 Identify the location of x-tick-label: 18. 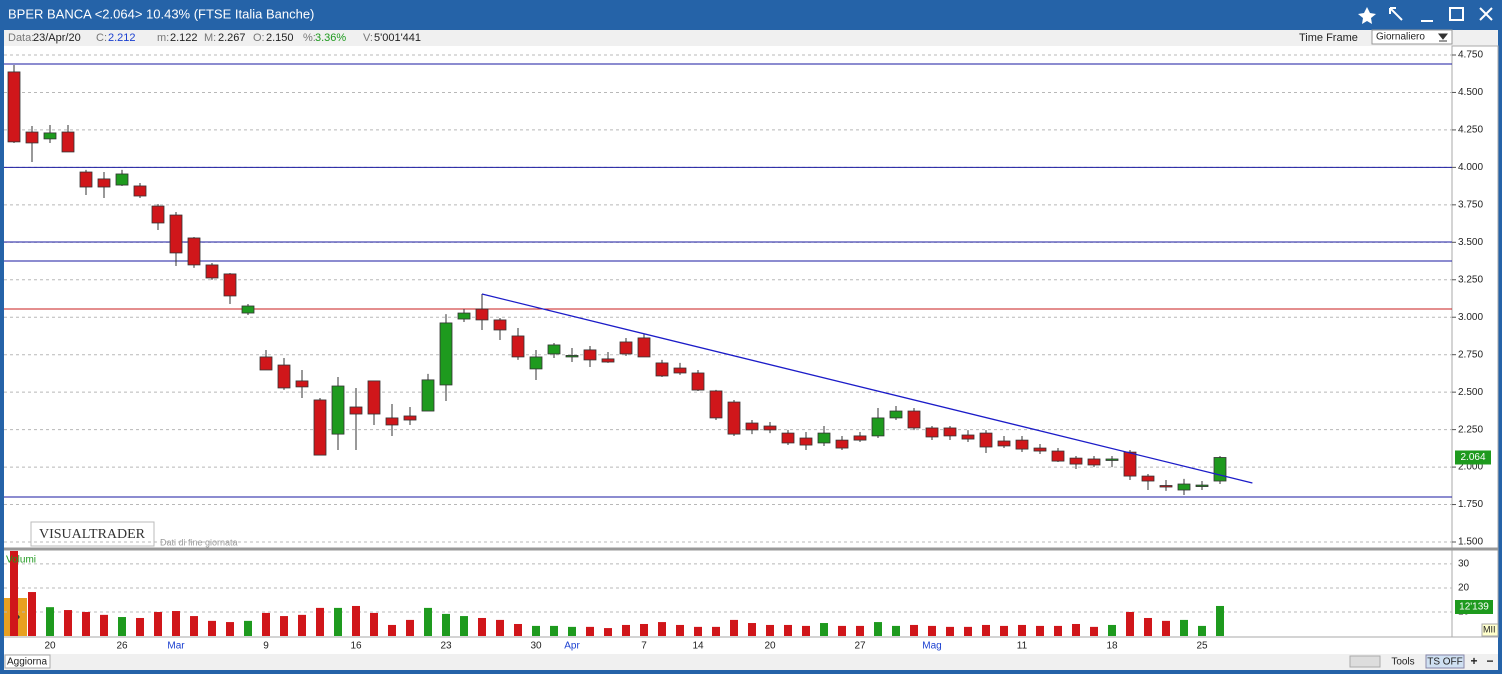
(1112, 646).